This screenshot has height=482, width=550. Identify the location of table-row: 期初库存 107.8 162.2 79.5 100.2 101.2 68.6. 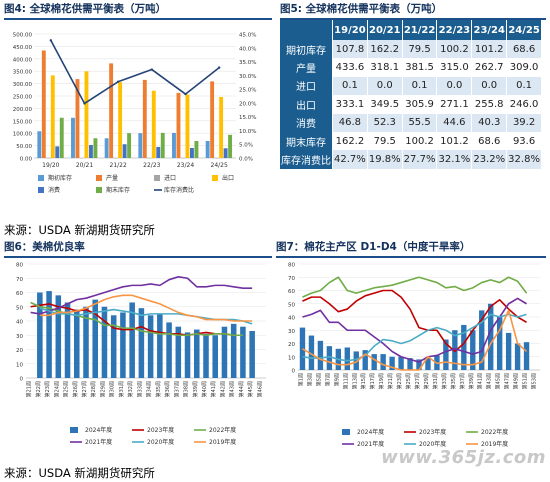
(411, 49).